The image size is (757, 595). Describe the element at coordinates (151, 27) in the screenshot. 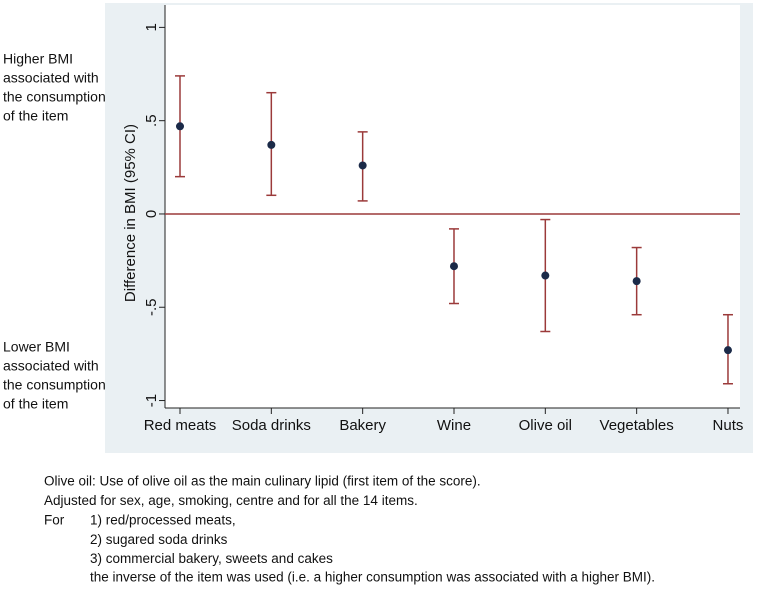

I see `y-tick-label: 1` at that location.